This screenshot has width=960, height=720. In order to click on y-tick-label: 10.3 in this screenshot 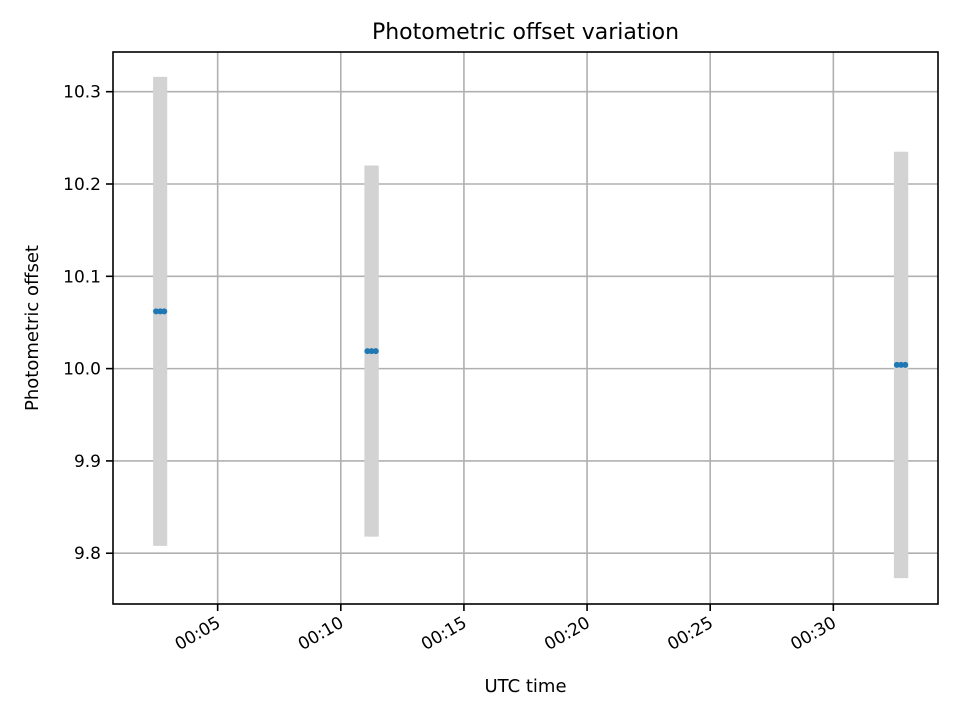, I will do `click(82, 93)`.